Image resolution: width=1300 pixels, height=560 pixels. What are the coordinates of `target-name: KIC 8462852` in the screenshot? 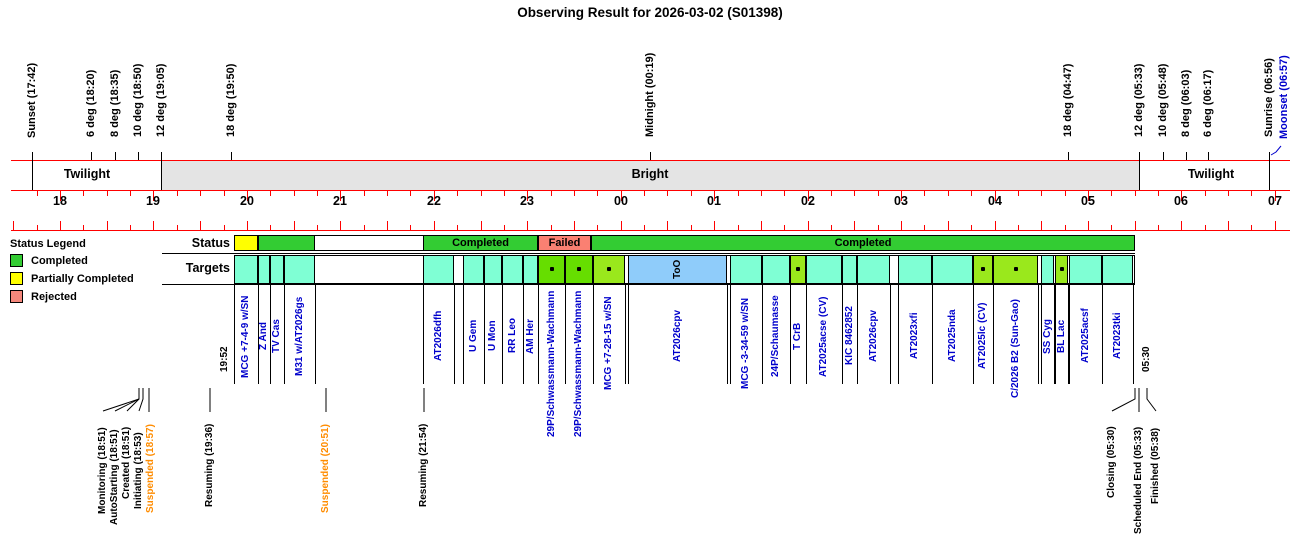 It's located at (849, 336).